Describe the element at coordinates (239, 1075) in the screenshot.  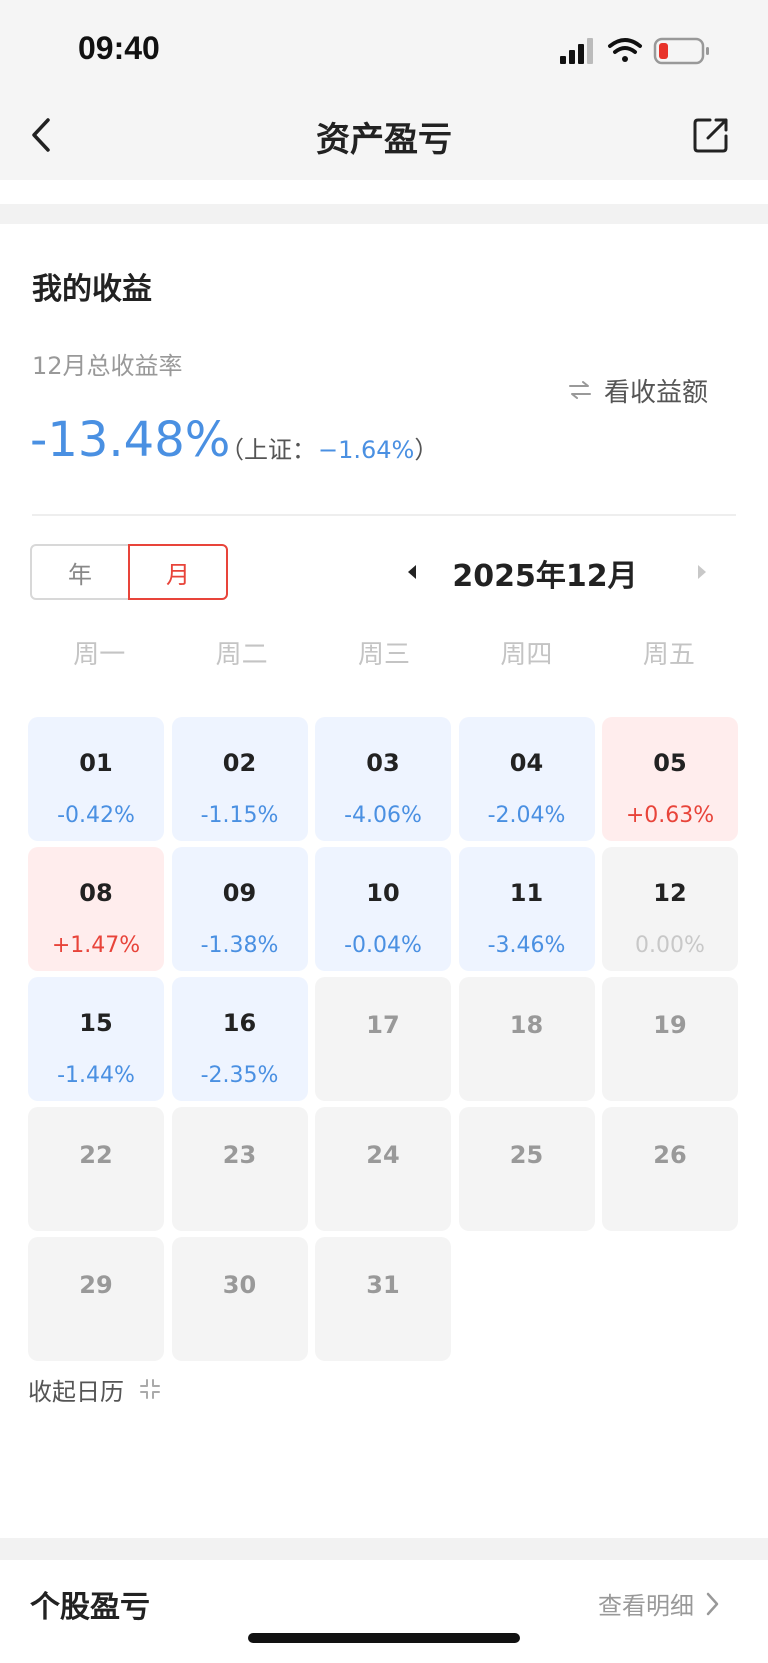
I see `calendar-day-return: -2.35%` at that location.